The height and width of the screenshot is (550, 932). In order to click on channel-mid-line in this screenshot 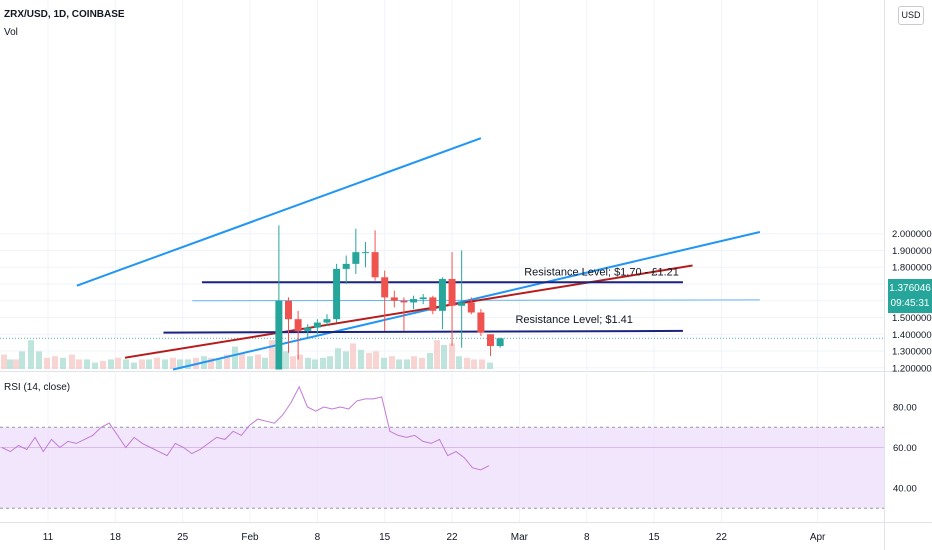, I will do `click(408, 311)`.